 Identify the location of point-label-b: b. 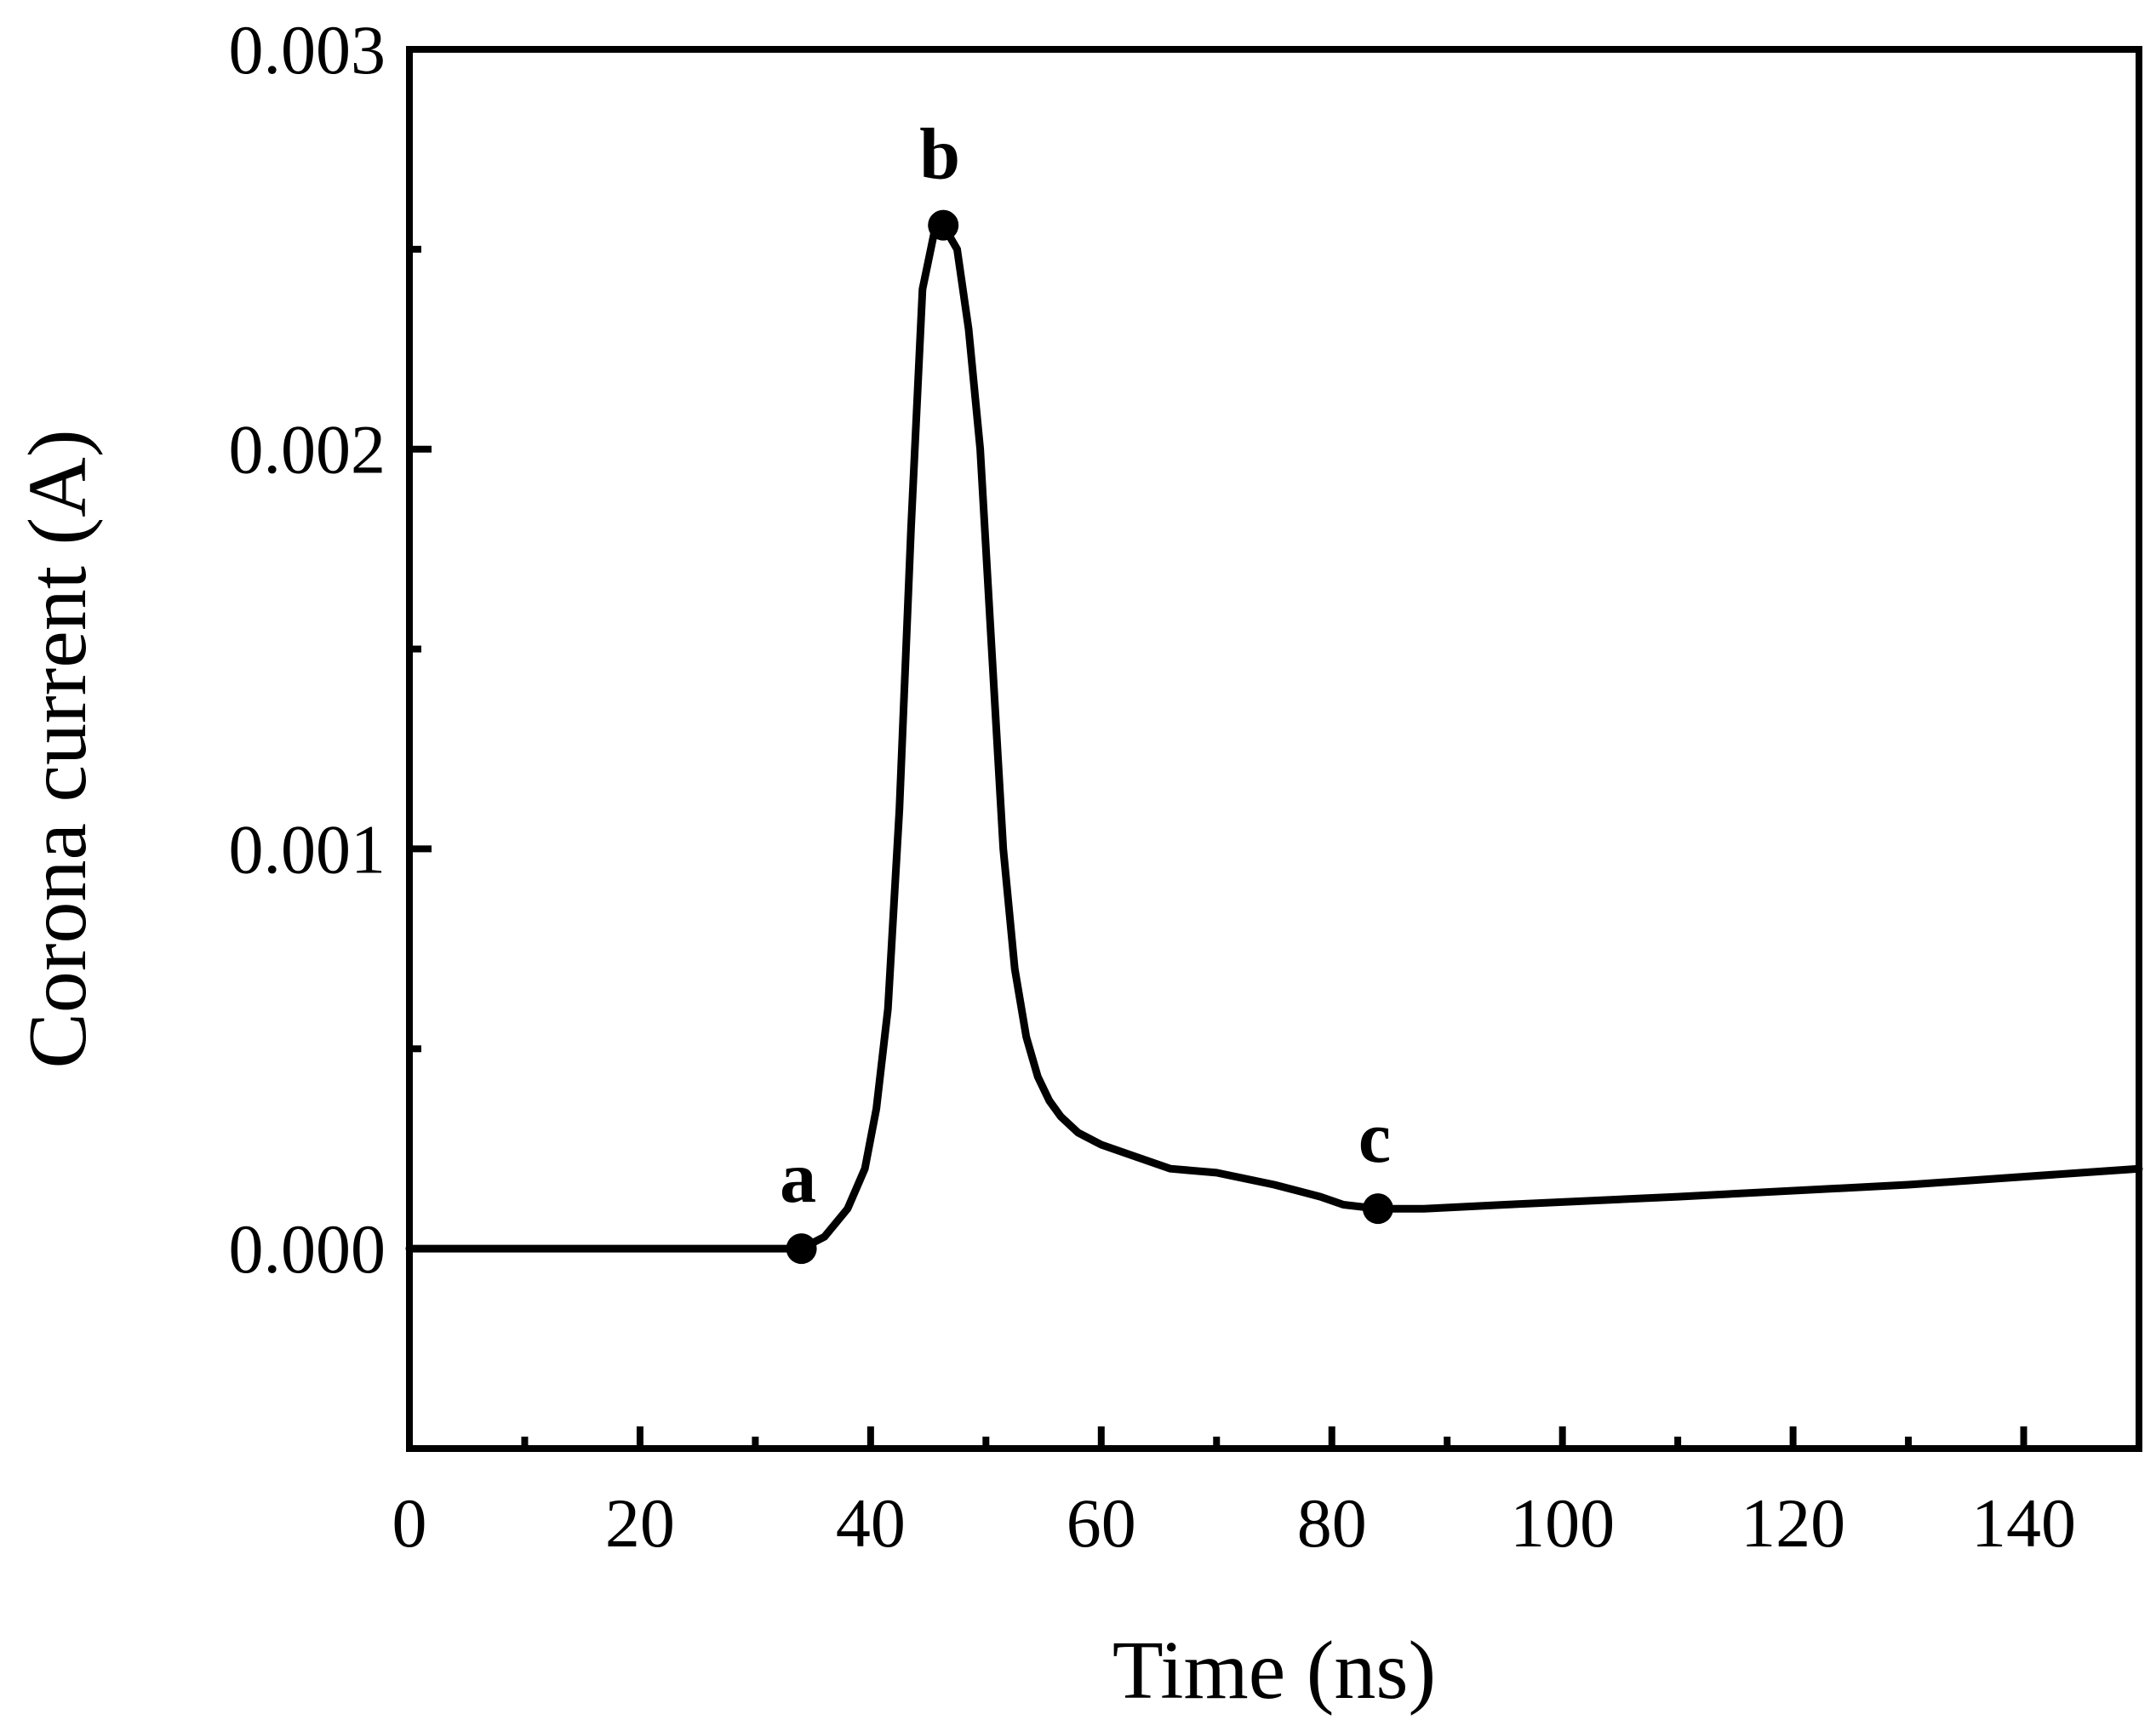
(939, 154).